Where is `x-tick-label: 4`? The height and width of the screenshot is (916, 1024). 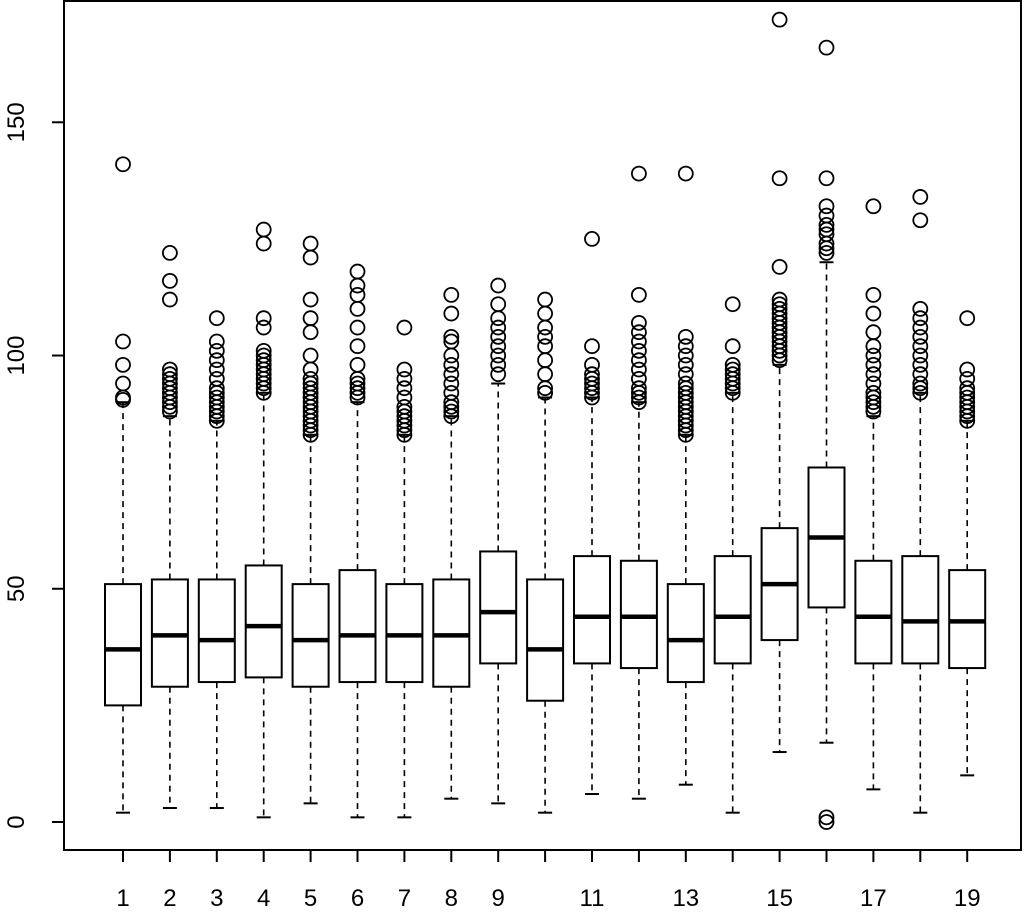 x-tick-label: 4 is located at coordinates (263, 898).